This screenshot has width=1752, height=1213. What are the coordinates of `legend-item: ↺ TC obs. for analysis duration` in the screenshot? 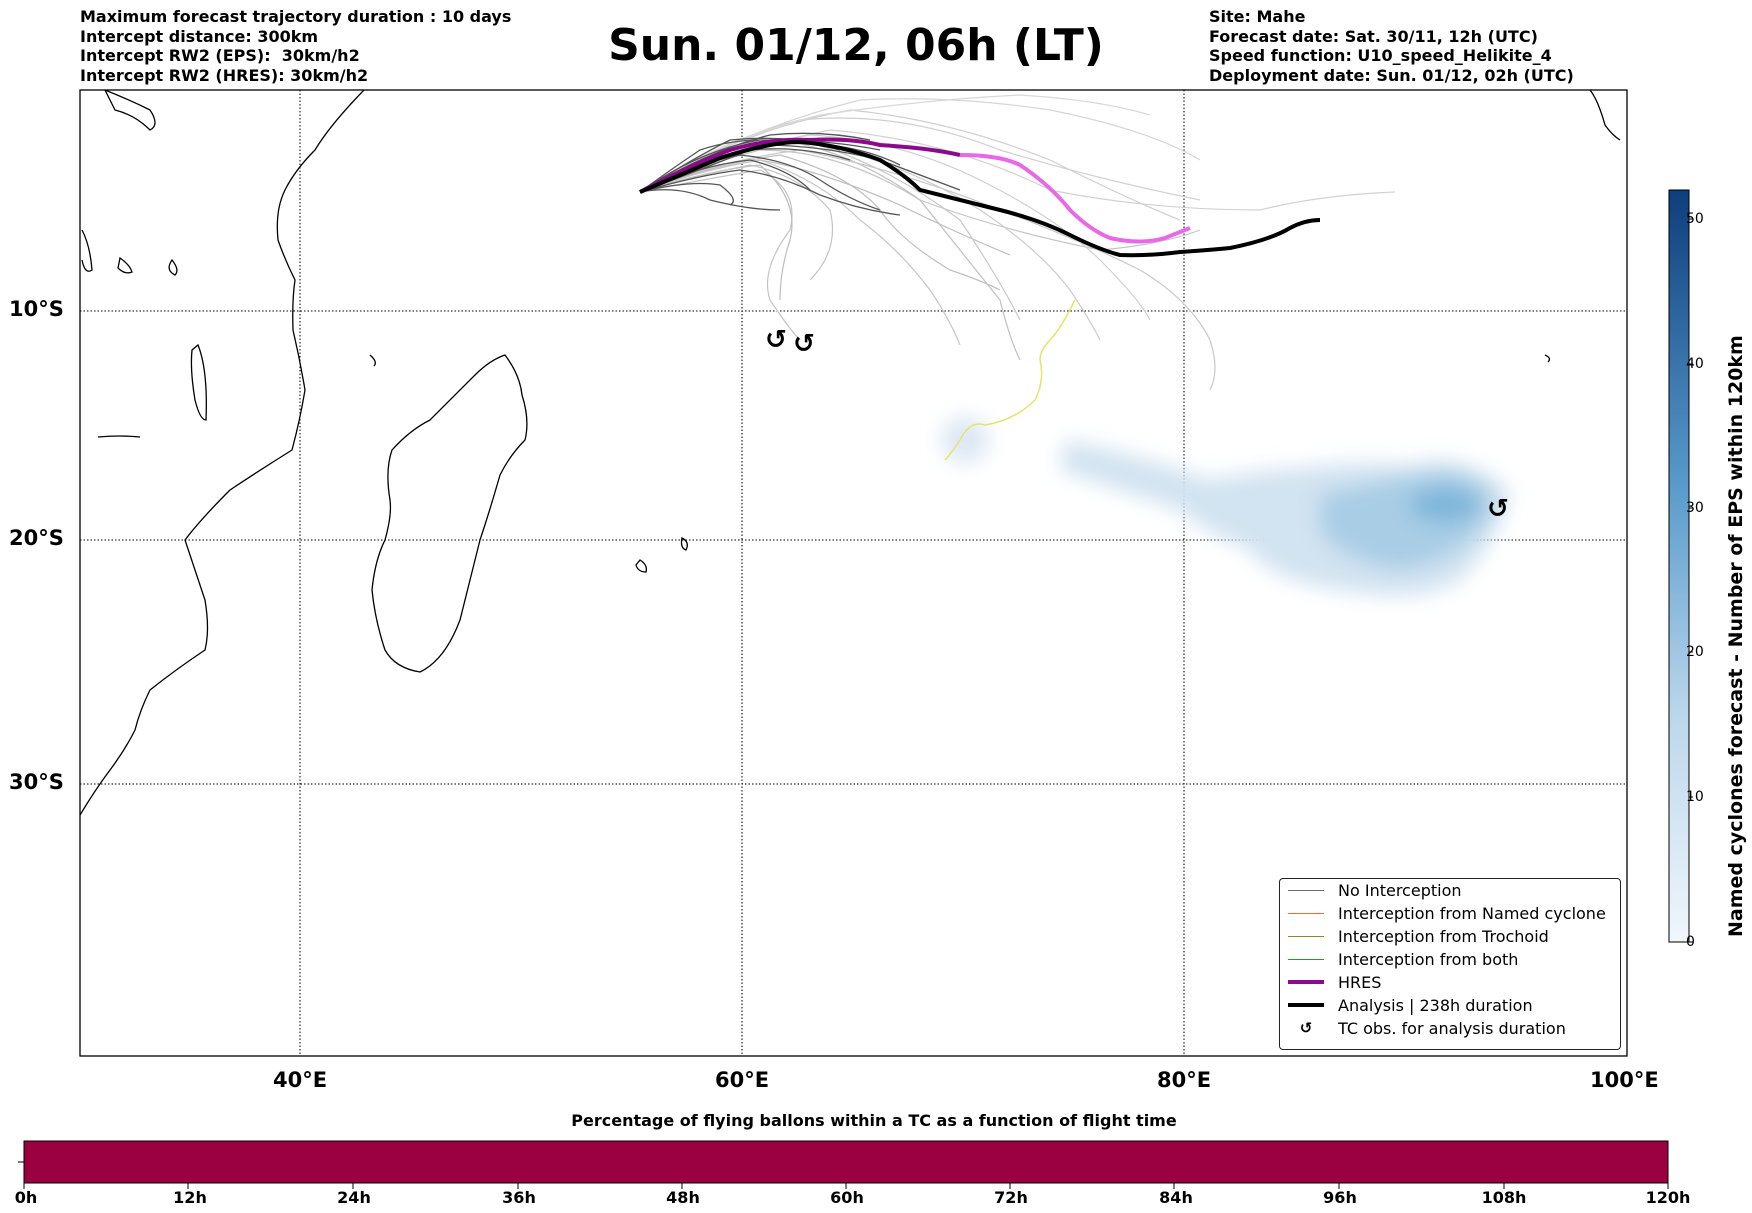 It's located at (1427, 1028).